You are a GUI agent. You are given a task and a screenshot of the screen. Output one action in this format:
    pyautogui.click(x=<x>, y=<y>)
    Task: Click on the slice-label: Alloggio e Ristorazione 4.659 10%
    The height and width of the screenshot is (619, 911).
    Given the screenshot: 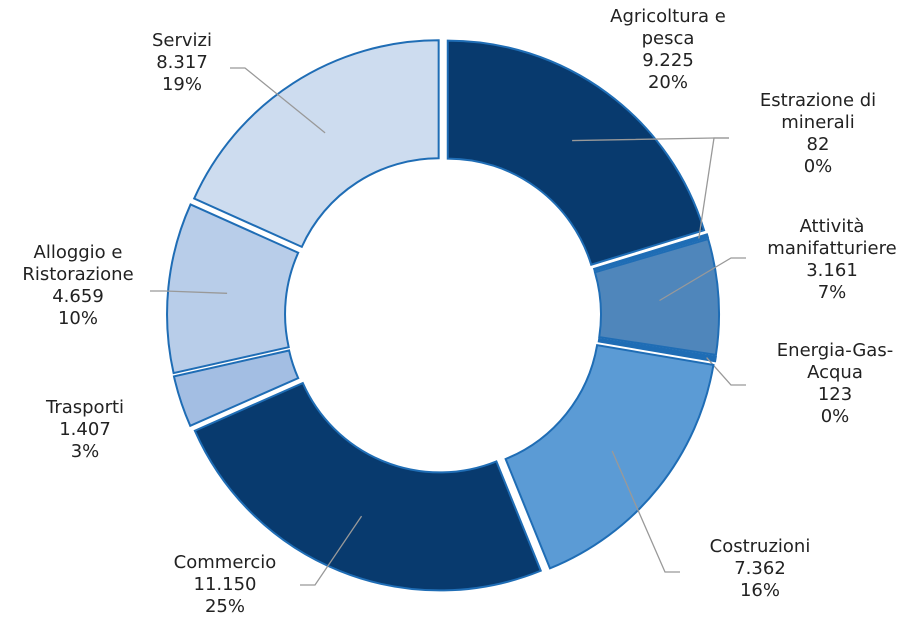 What is the action you would take?
    pyautogui.click(x=77, y=285)
    